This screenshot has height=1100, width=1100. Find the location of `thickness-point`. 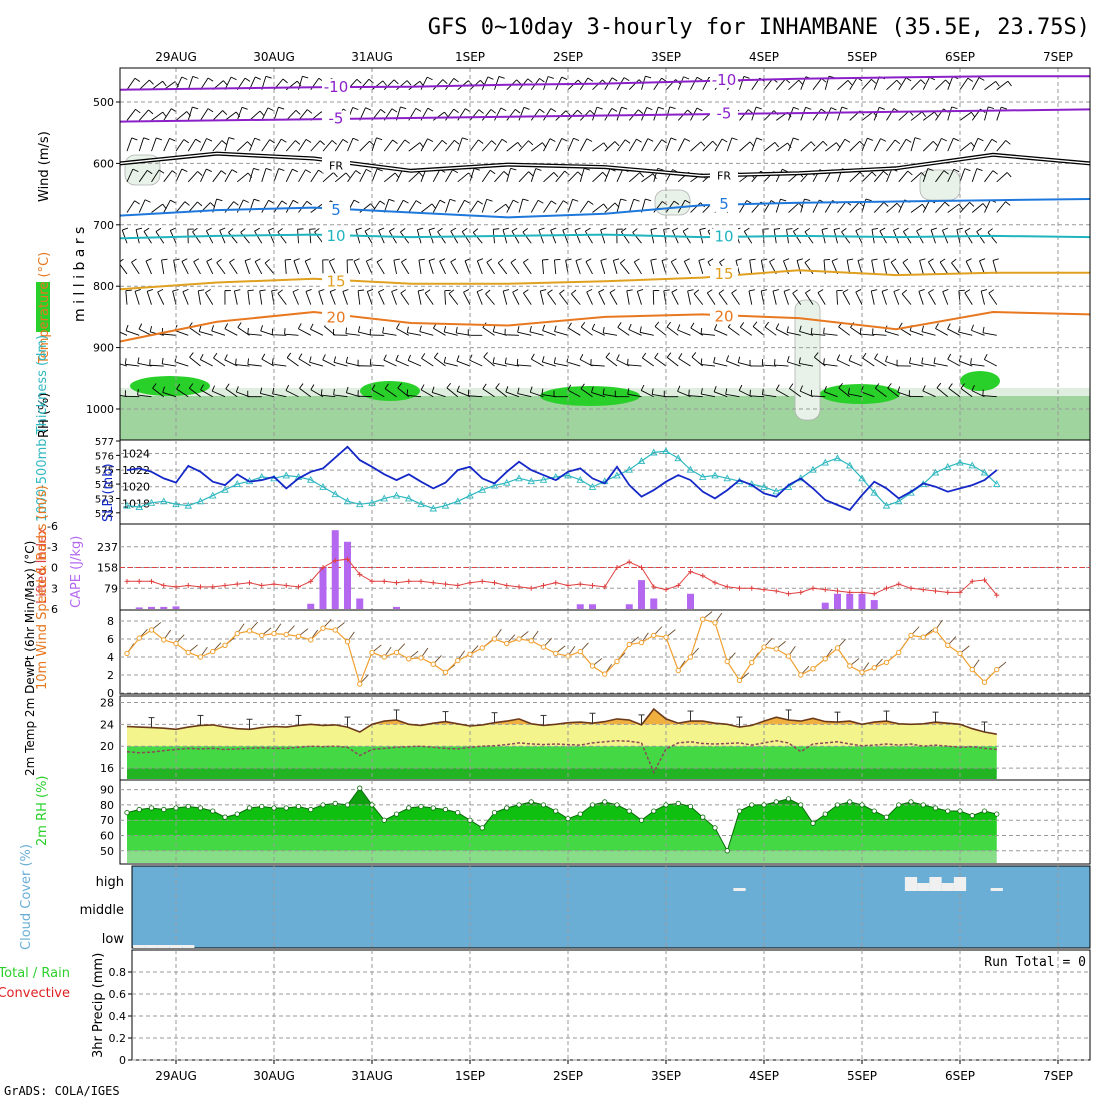

thickness-point is located at coordinates (359, 504).